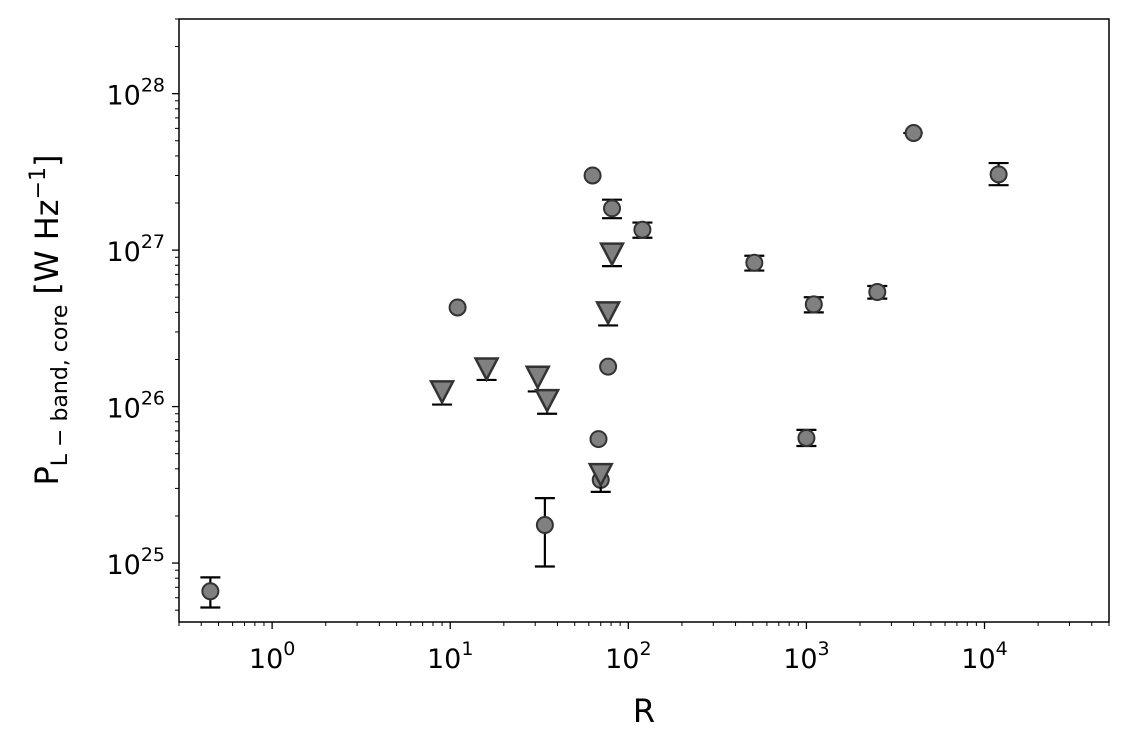 Image resolution: width=1128 pixels, height=750 pixels. I want to click on x-tick-label: 10⁰, so click(272, 656).